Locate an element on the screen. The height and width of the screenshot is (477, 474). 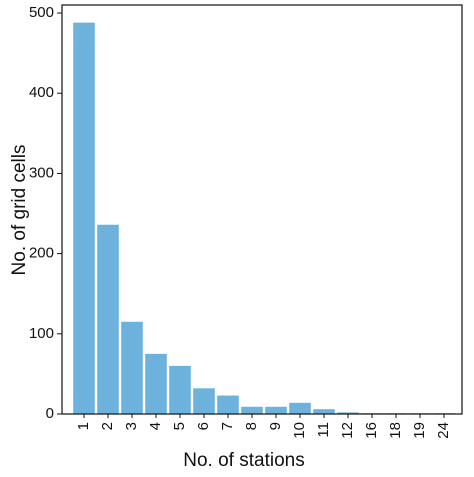
x-tick-label: 9 is located at coordinates (275, 426).